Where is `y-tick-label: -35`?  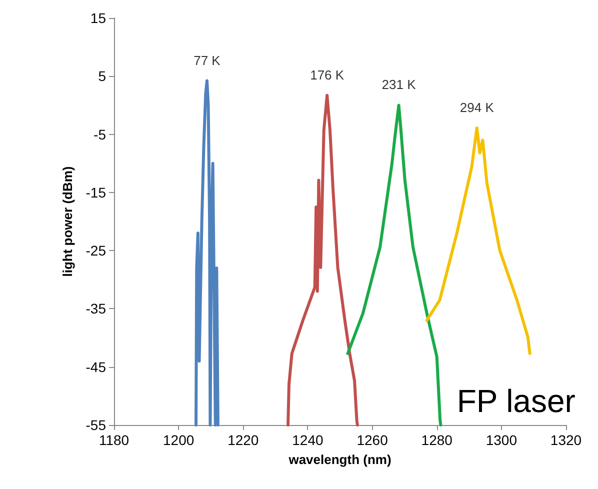 y-tick-label: -35 is located at coordinates (96, 308).